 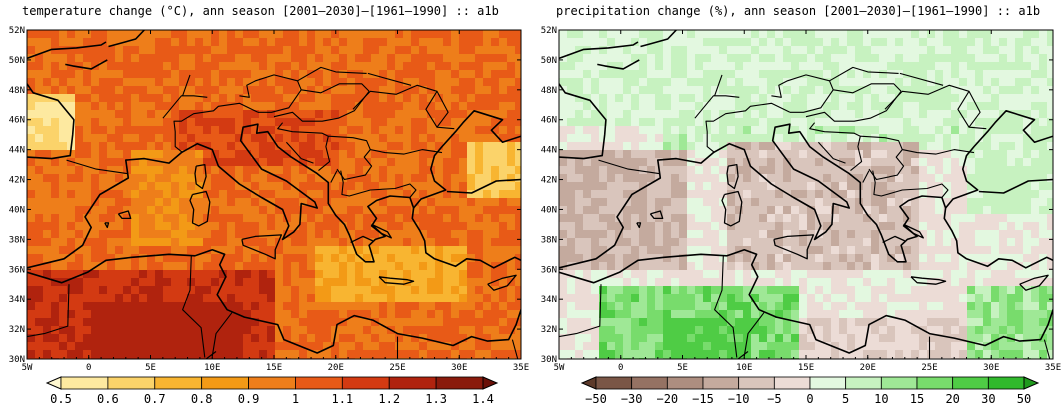 What do you see at coordinates (436, 399) in the screenshot?
I see `colorbar-label: 1.3` at bounding box center [436, 399].